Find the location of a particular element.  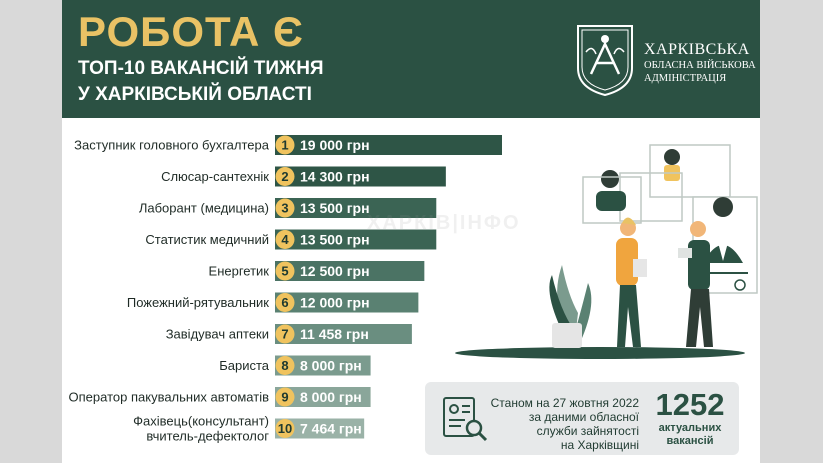

bar-value-label: 11 458 грн is located at coordinates (334, 334).